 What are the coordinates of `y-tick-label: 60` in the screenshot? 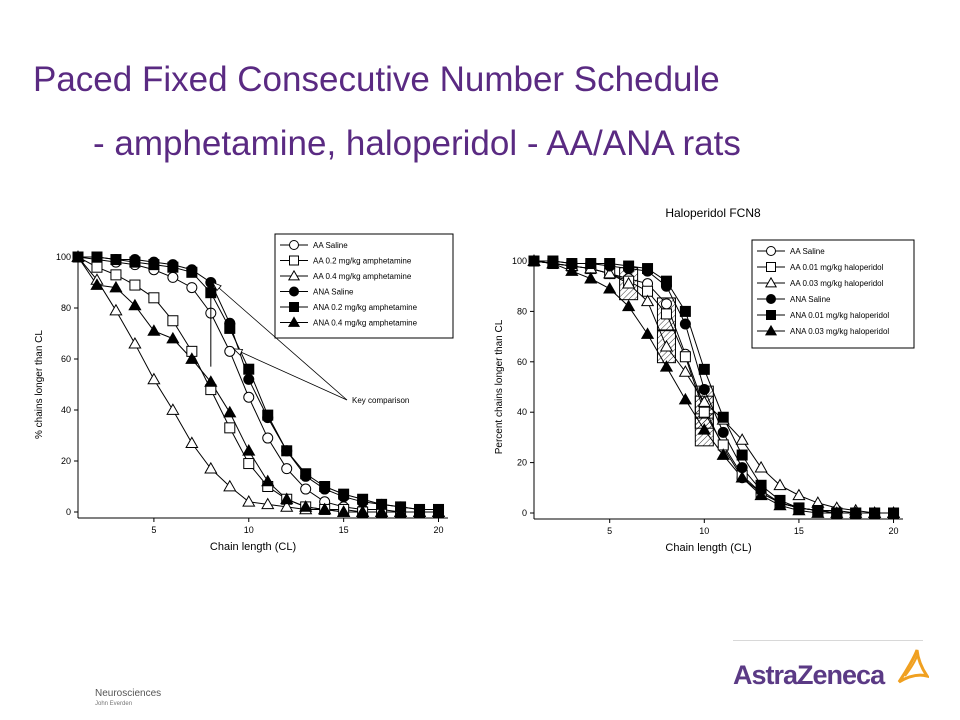 It's located at (522, 362).